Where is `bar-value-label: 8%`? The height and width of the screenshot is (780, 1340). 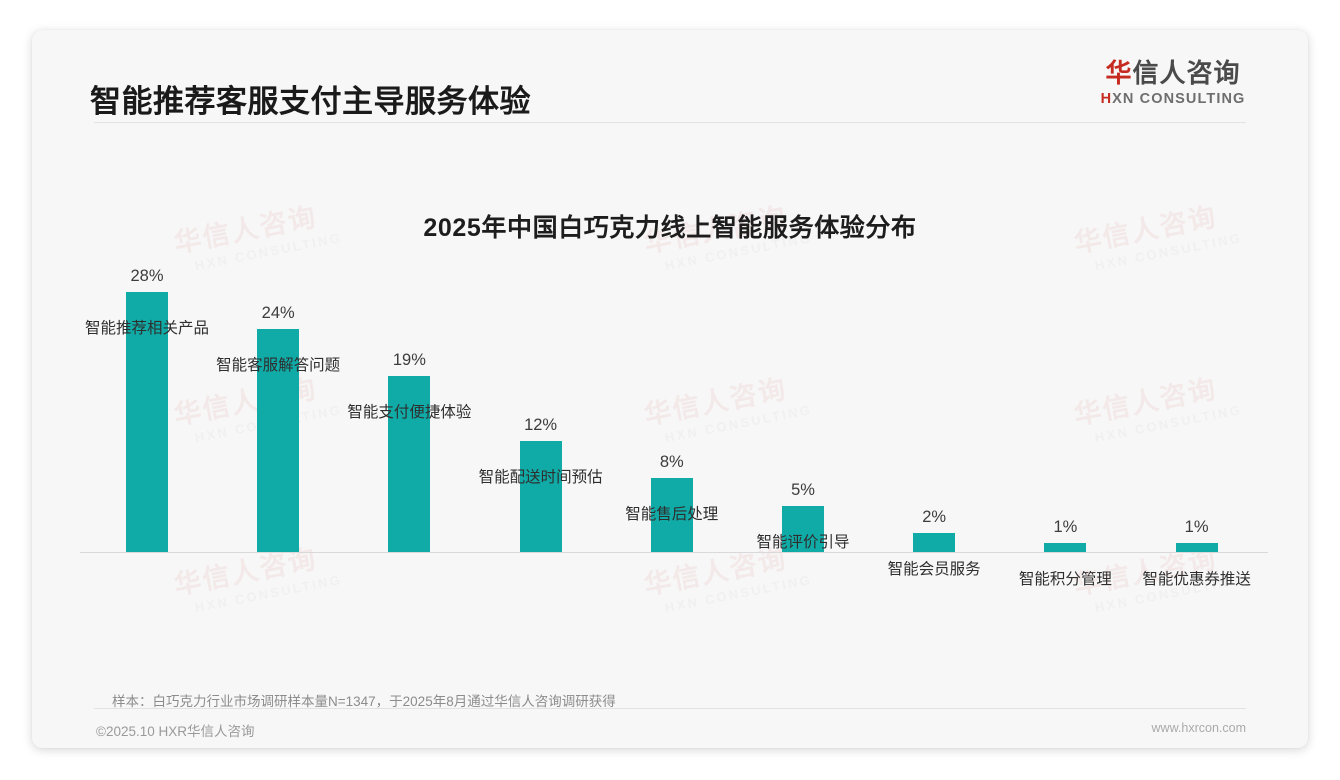 bar-value-label: 8% is located at coordinates (671, 462).